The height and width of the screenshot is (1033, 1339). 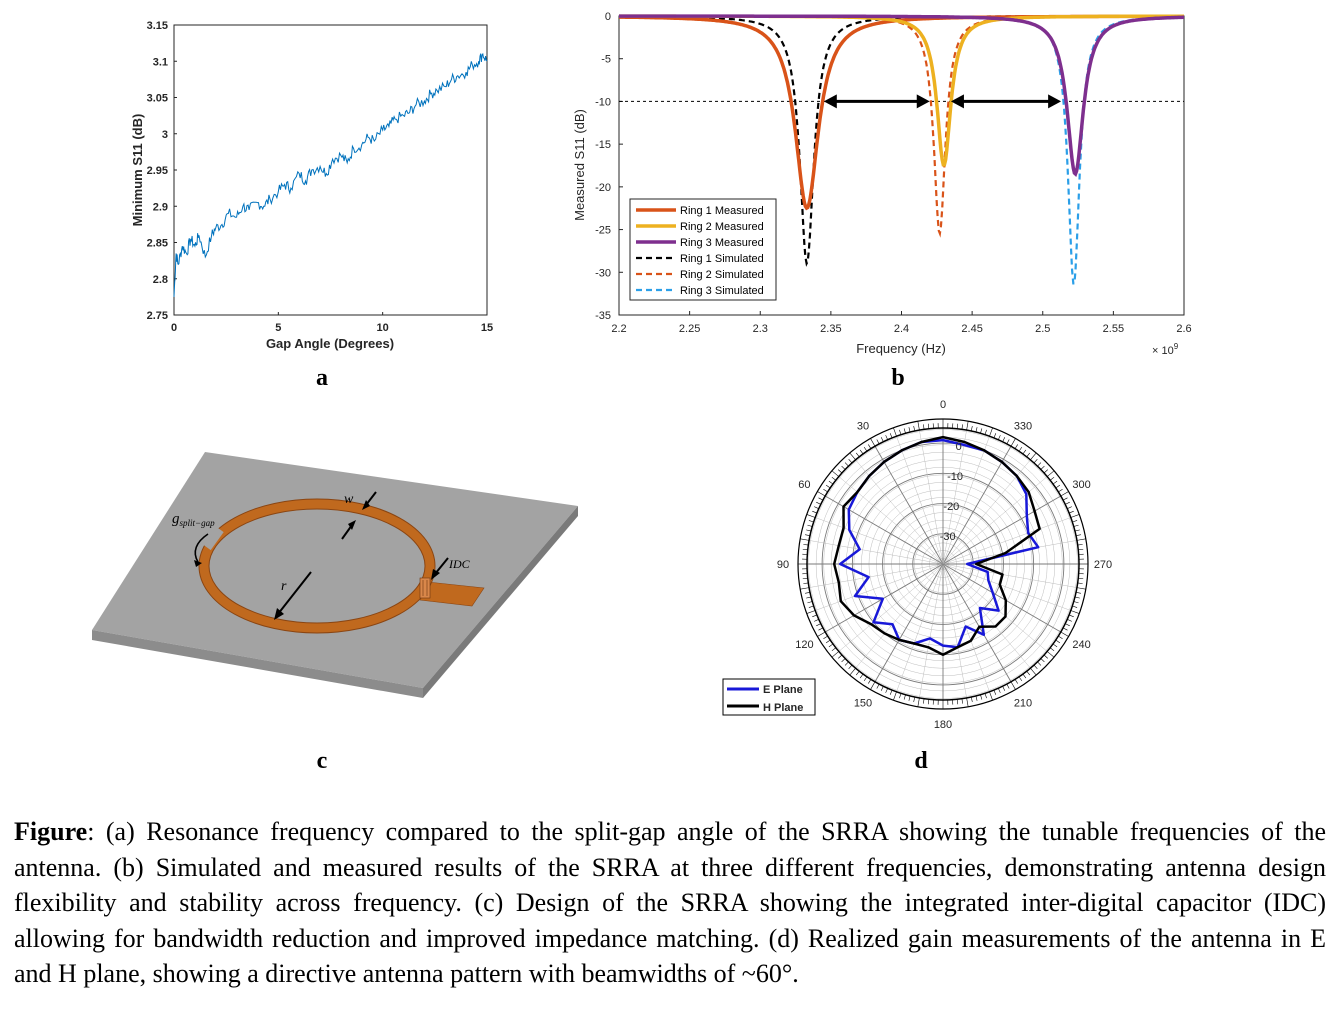 I want to click on panel-b-xtick-label: 2.6, so click(x=1183, y=329).